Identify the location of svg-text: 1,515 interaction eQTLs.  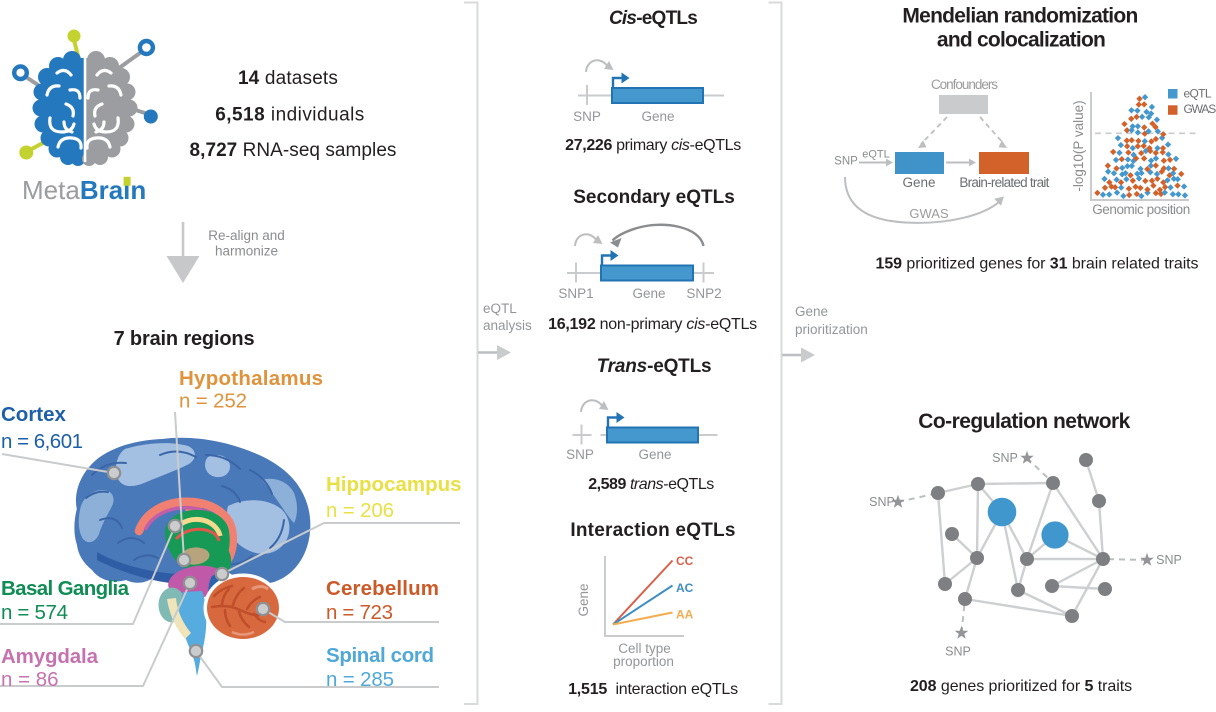
(653, 689).